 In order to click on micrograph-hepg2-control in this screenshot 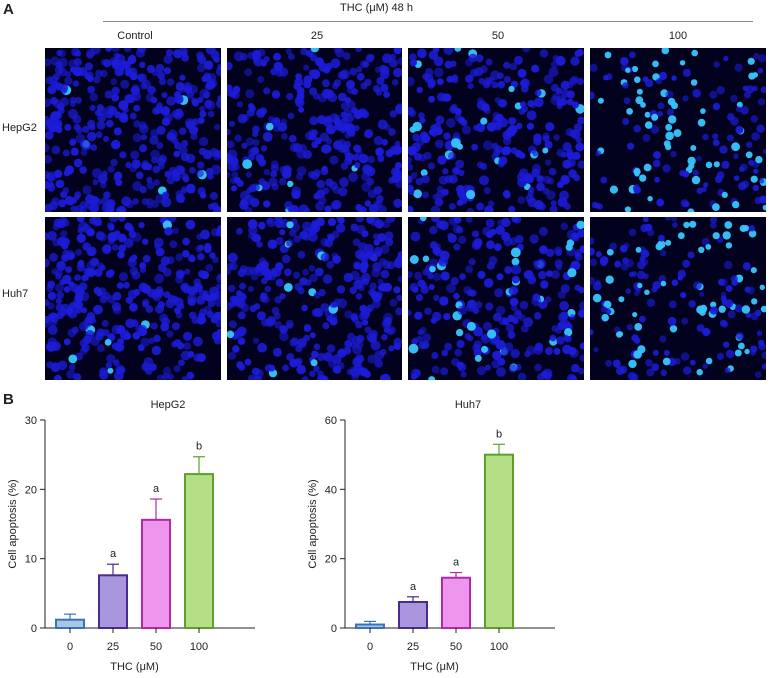, I will do `click(133, 130)`.